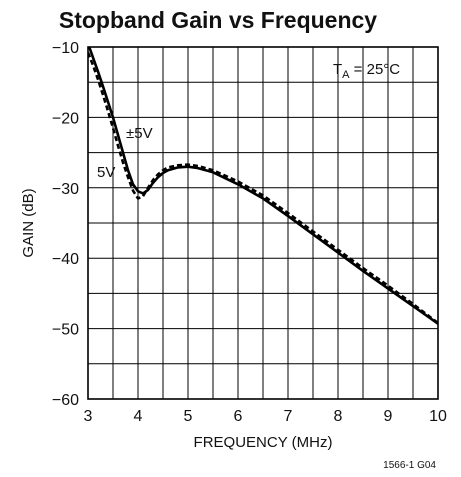 This screenshot has width=461, height=477. What do you see at coordinates (188, 416) in the screenshot?
I see `x-tick-label: 5` at bounding box center [188, 416].